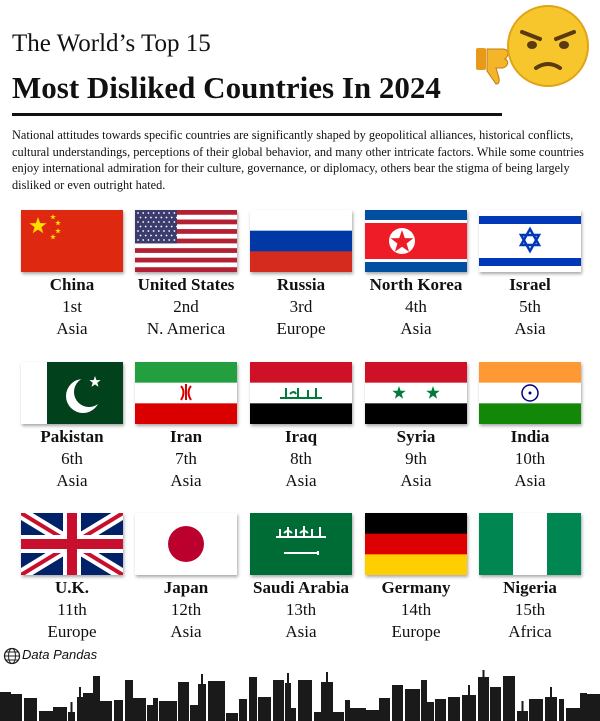 This screenshot has width=600, height=721. What do you see at coordinates (301, 458) in the screenshot?
I see `country-rank: 8th` at bounding box center [301, 458].